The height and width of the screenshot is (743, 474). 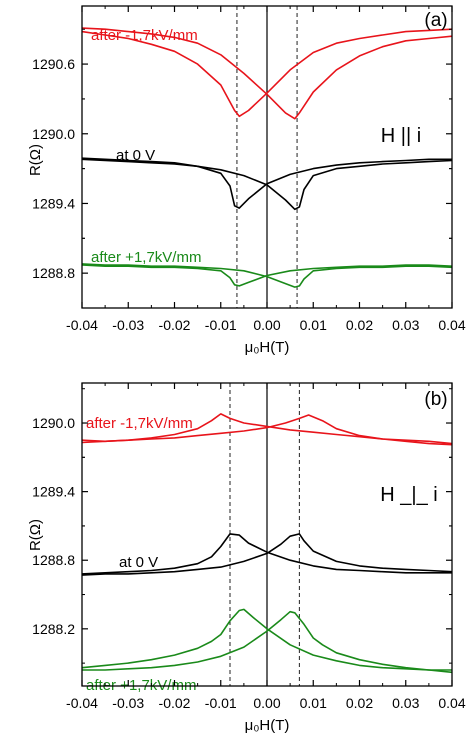 I want to click on y-tick-label: 1290.6, so click(x=53, y=64).